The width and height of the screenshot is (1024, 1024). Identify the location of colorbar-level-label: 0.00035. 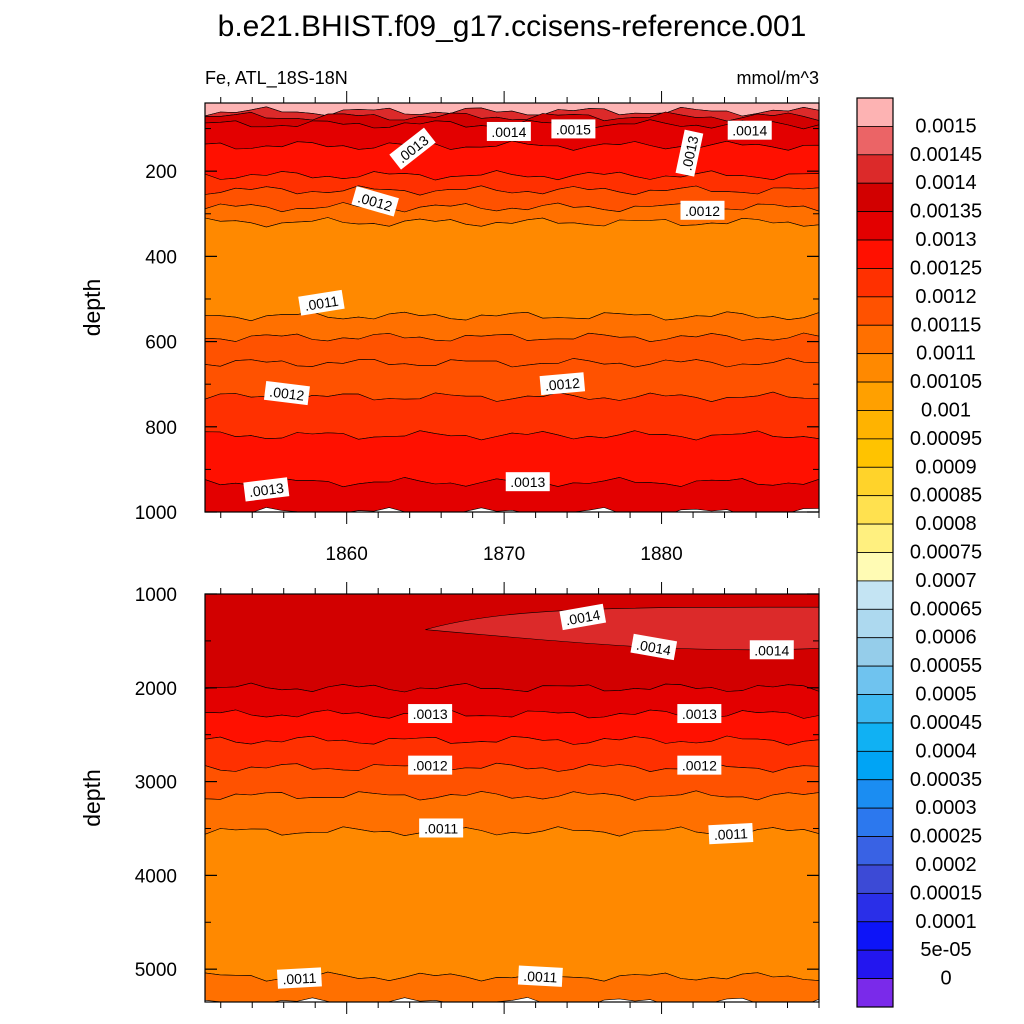
(946, 780).